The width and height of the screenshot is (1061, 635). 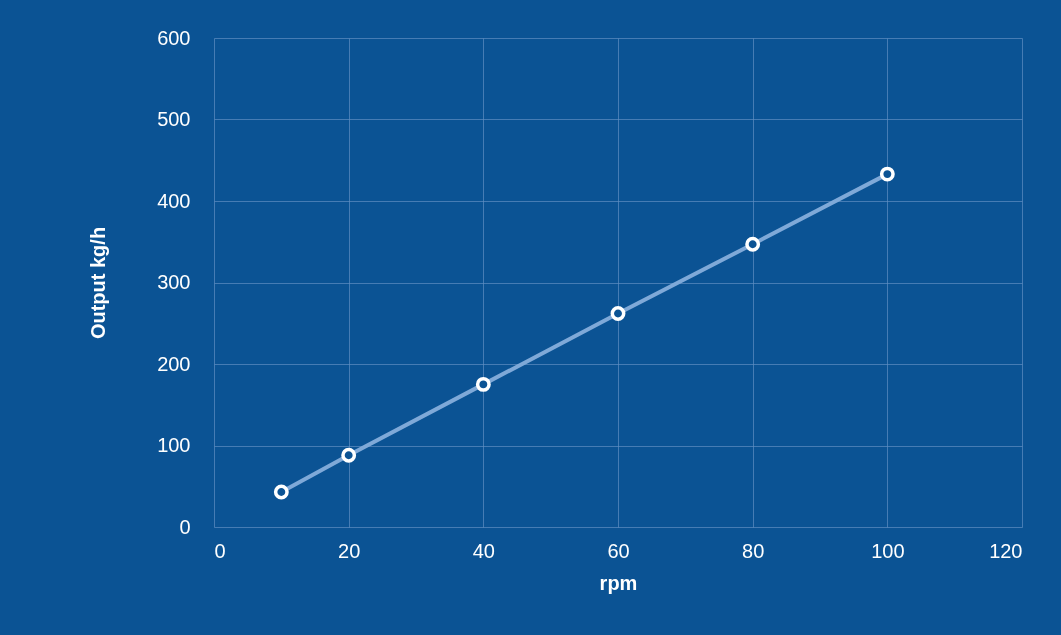 I want to click on x-tick-label: 60, so click(x=618, y=550).